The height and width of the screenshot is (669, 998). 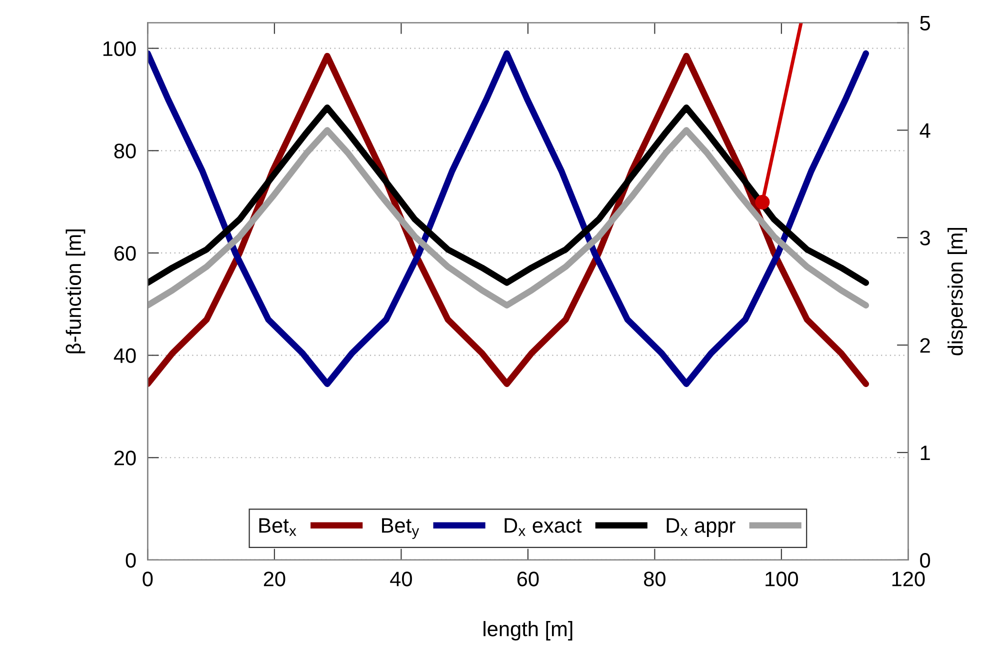 What do you see at coordinates (925, 23) in the screenshot?
I see `y2-tick-label: 5` at bounding box center [925, 23].